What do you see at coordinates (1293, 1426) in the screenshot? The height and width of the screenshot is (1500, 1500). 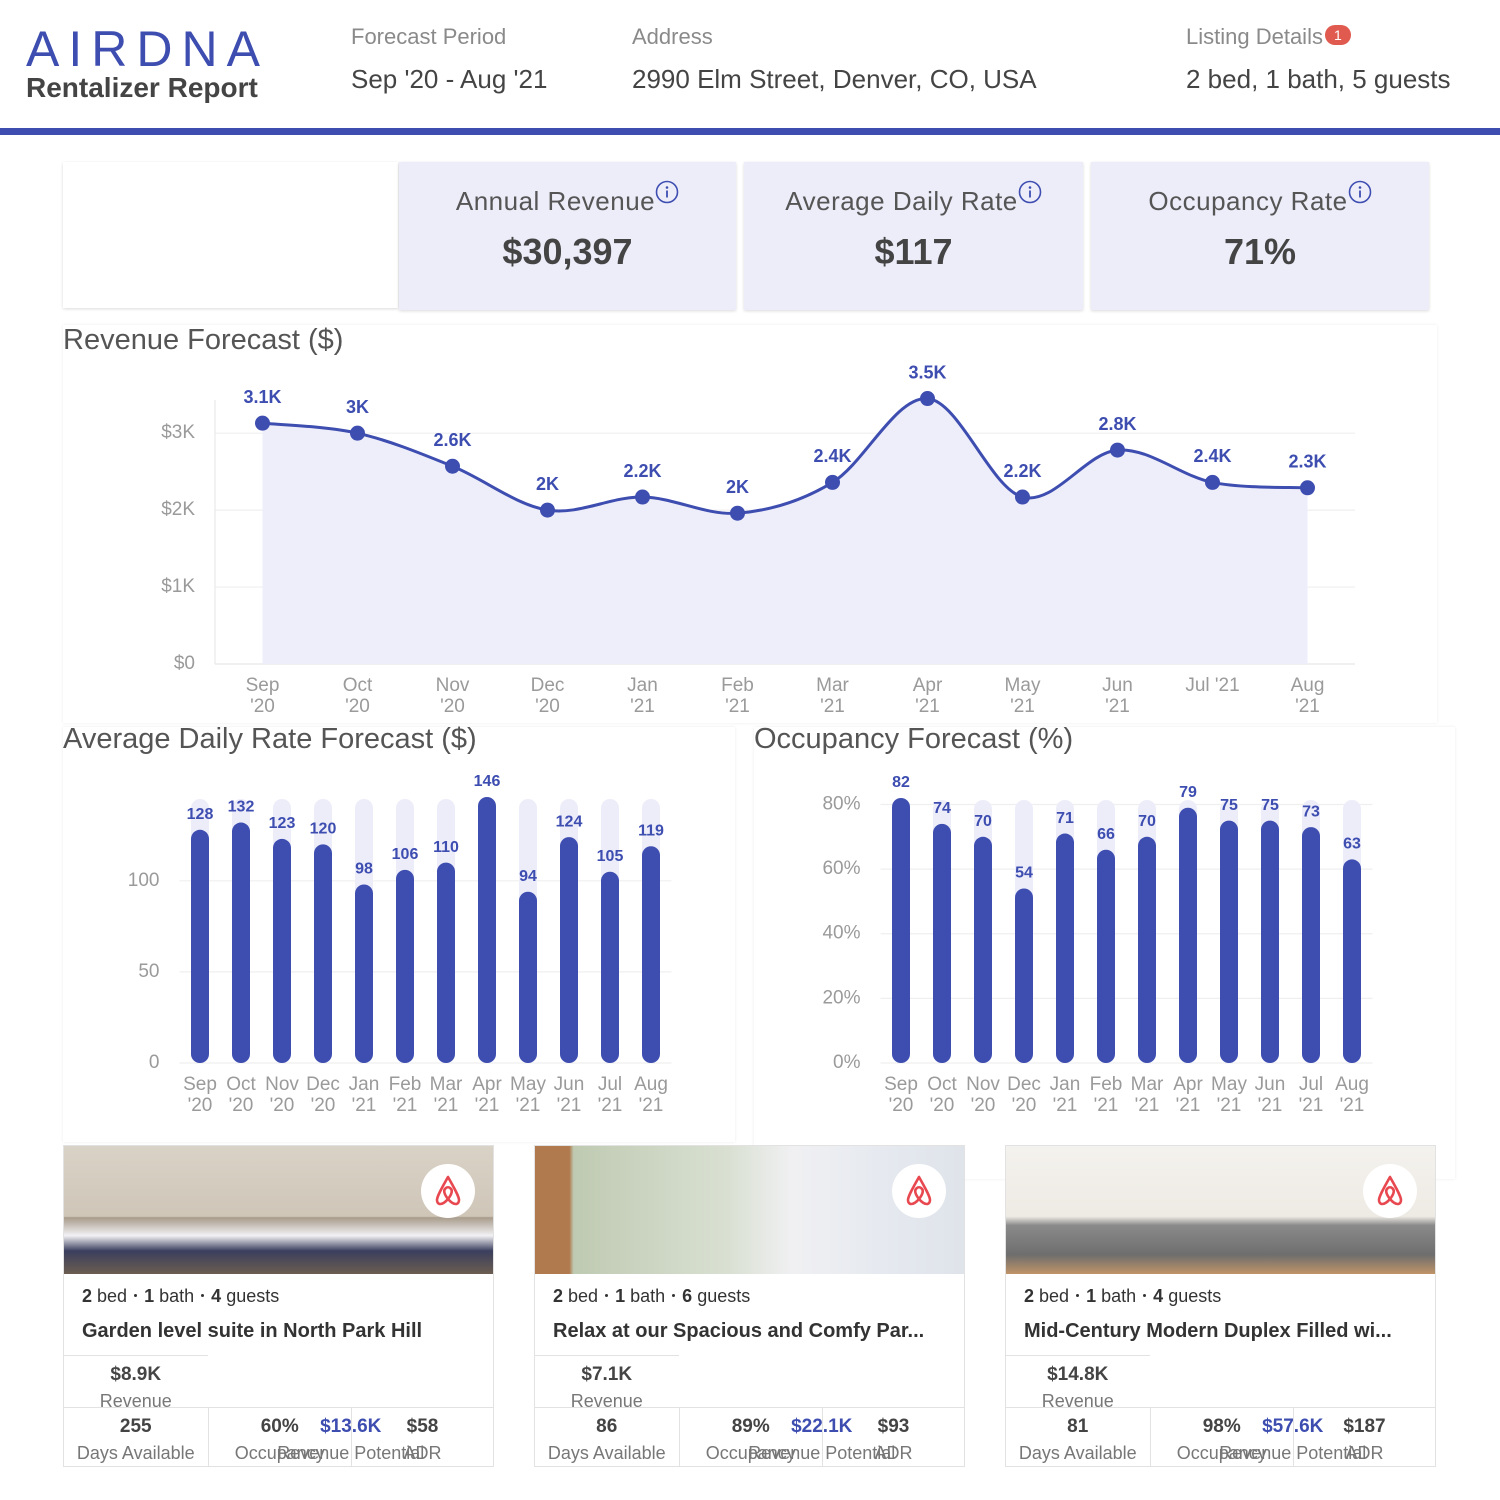 I see `stat-value: $57.6K` at bounding box center [1293, 1426].